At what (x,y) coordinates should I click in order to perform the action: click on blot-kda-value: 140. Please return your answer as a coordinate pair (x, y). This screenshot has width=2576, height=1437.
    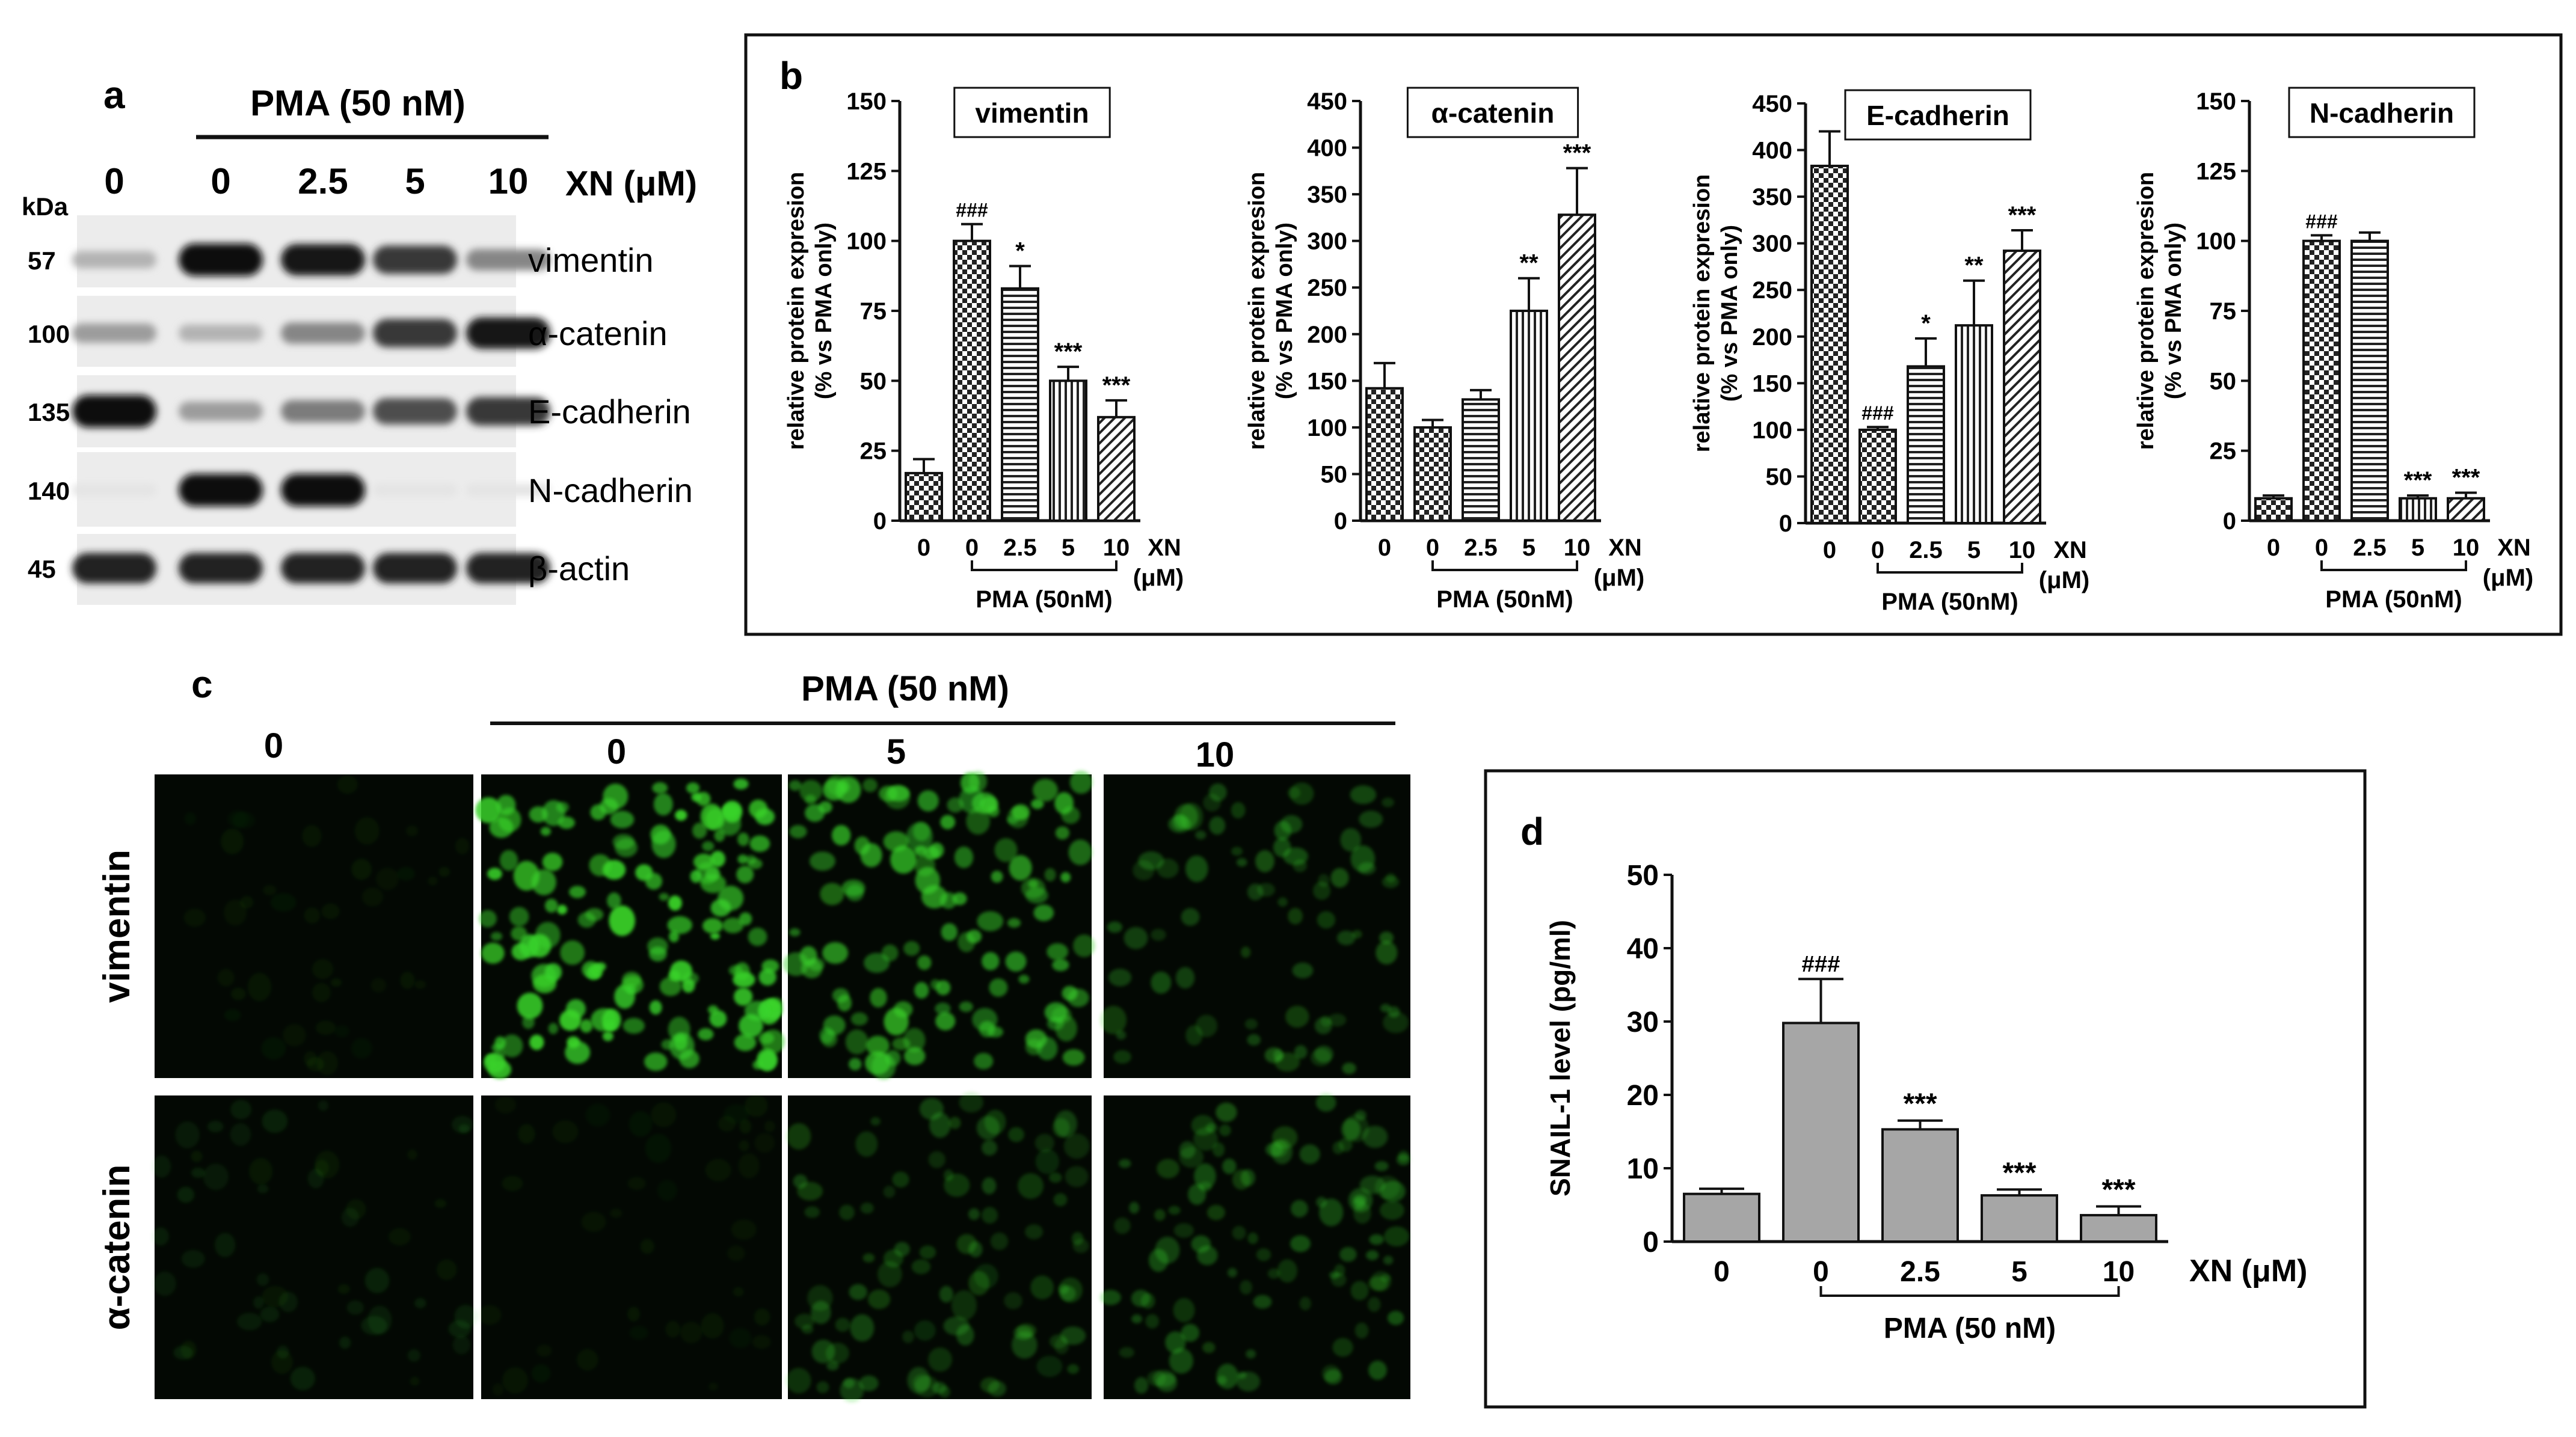
    Looking at the image, I should click on (49, 491).